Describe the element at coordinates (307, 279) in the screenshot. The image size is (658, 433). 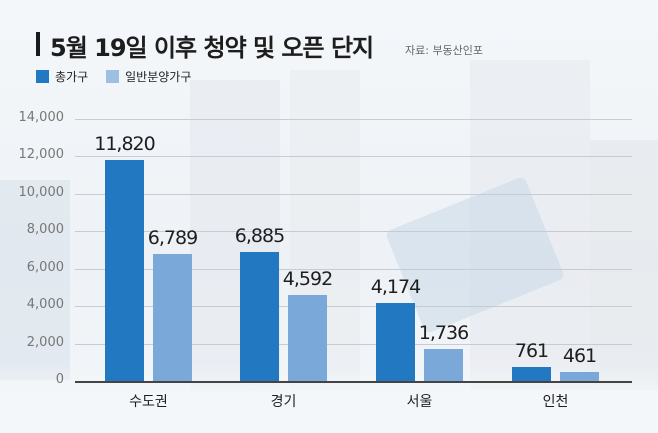
I see `value-label: 4,592` at that location.